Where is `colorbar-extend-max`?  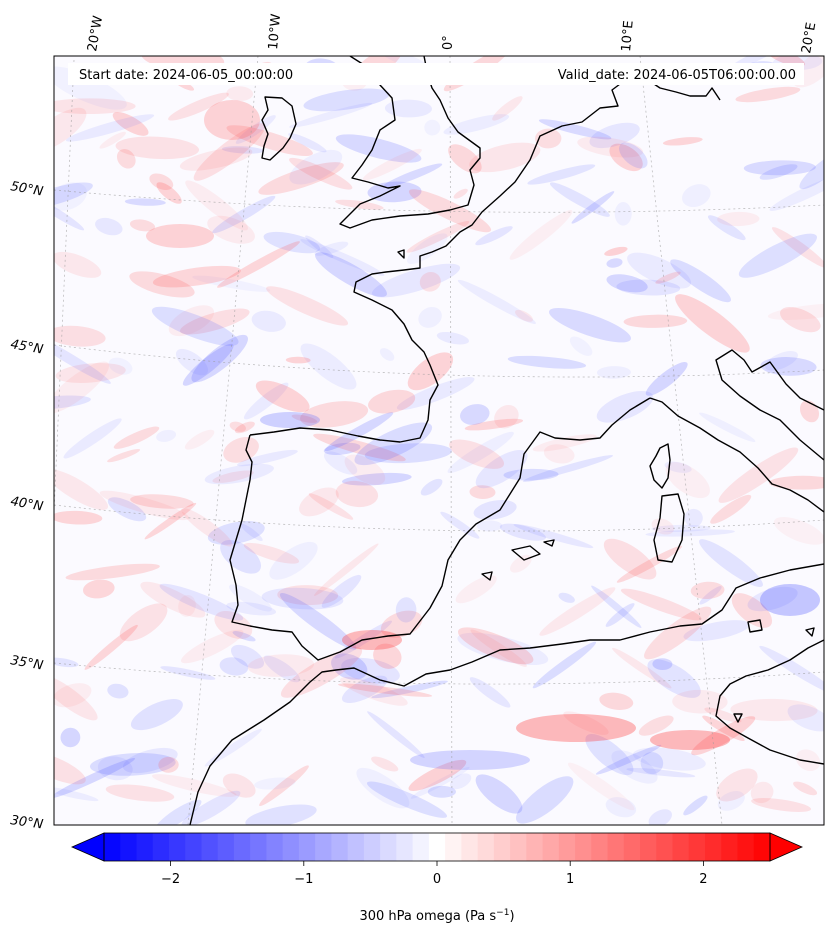 colorbar-extend-max is located at coordinates (786, 847).